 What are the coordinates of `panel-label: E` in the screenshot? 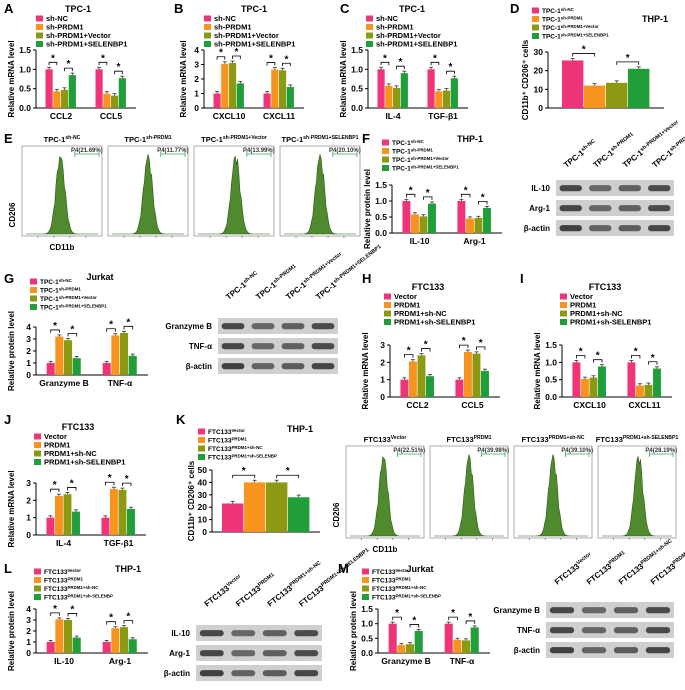 It's located at (8, 138).